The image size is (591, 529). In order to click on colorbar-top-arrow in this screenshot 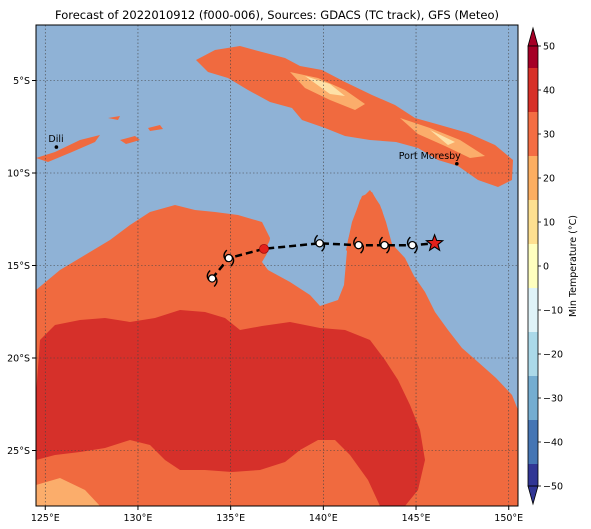, I will do `click(533, 36)`.